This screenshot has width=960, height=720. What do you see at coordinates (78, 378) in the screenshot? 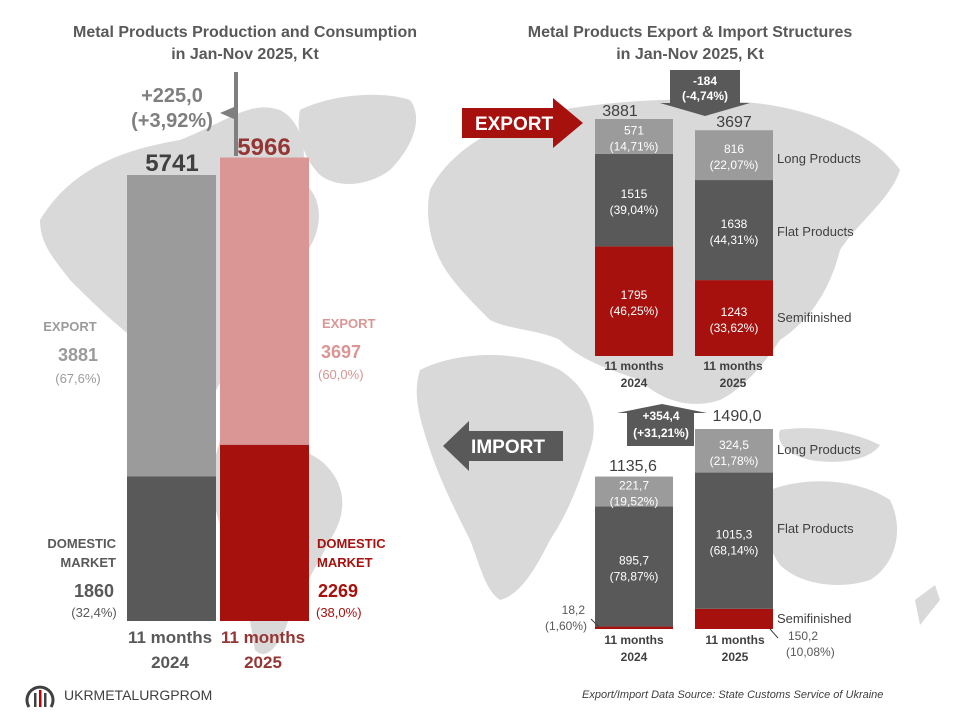
I see `left-export-pct-2024: (67,6%)` at bounding box center [78, 378].